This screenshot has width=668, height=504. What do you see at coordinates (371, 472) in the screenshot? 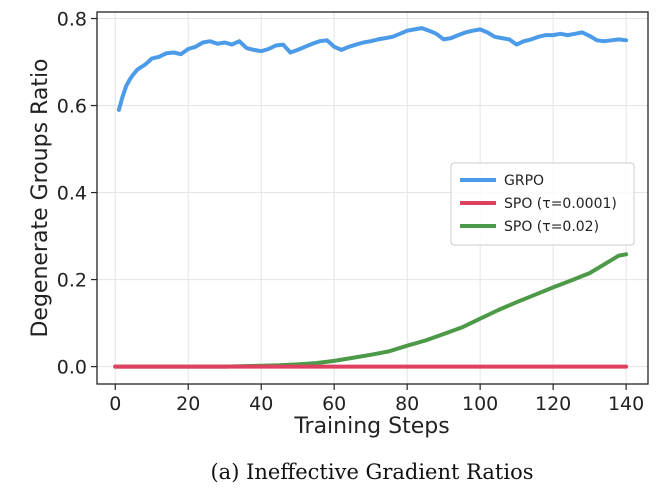
I see `figure-caption: (a) Ineffective Gradient Ratios` at bounding box center [371, 472].